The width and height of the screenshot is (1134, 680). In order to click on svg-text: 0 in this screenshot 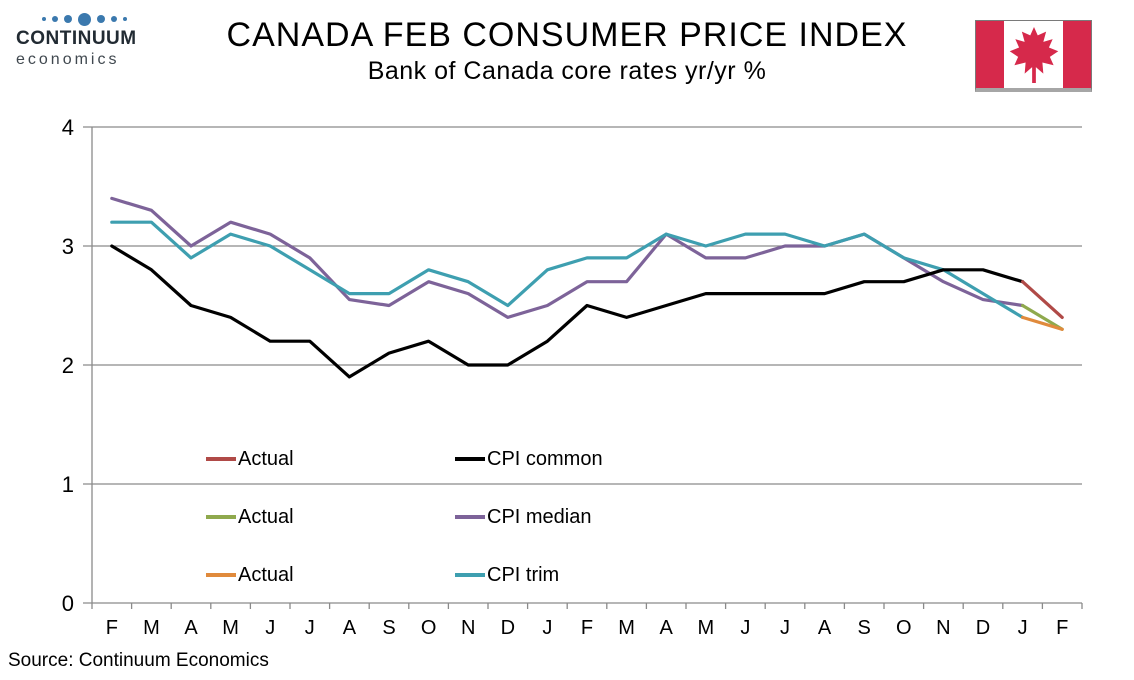, I will do `click(68, 603)`.